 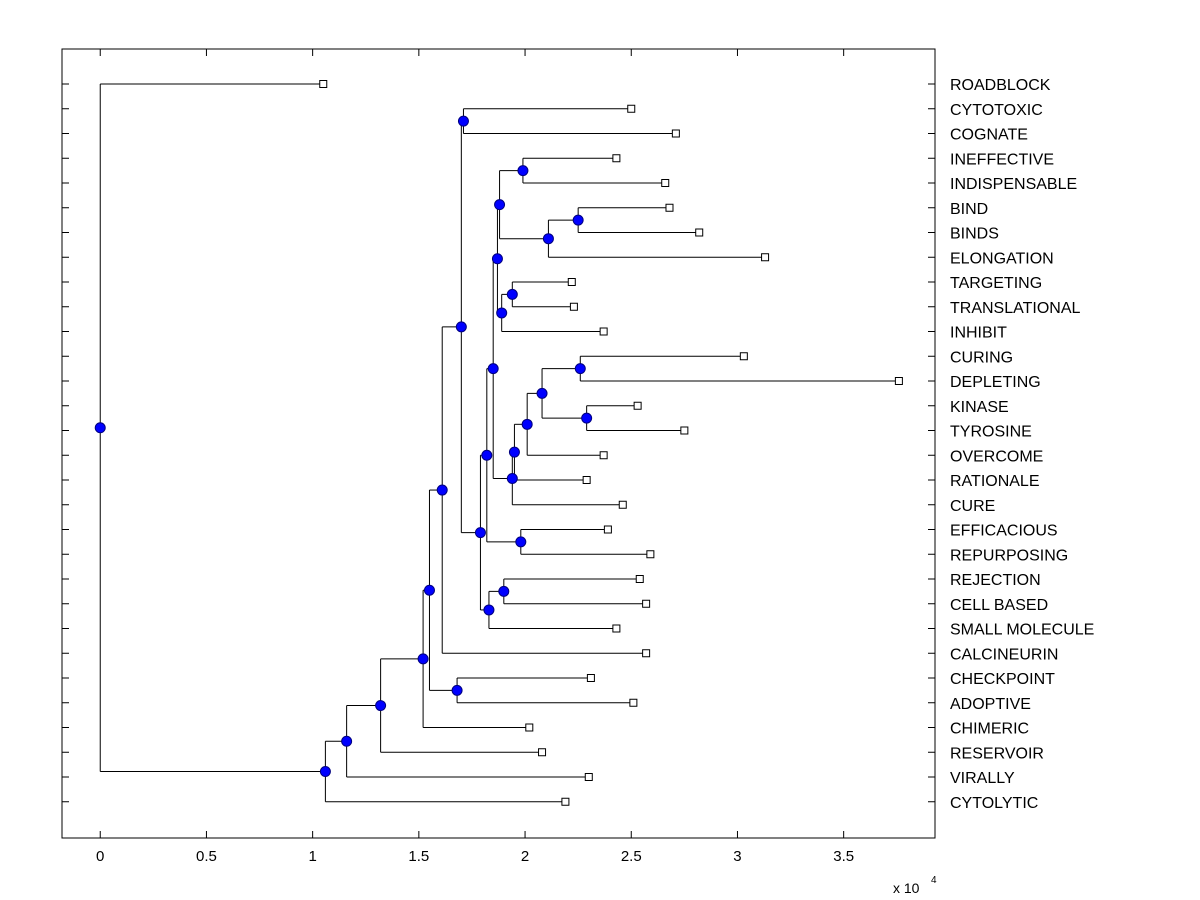 What do you see at coordinates (737, 856) in the screenshot?
I see `x-tick-label: 3` at bounding box center [737, 856].